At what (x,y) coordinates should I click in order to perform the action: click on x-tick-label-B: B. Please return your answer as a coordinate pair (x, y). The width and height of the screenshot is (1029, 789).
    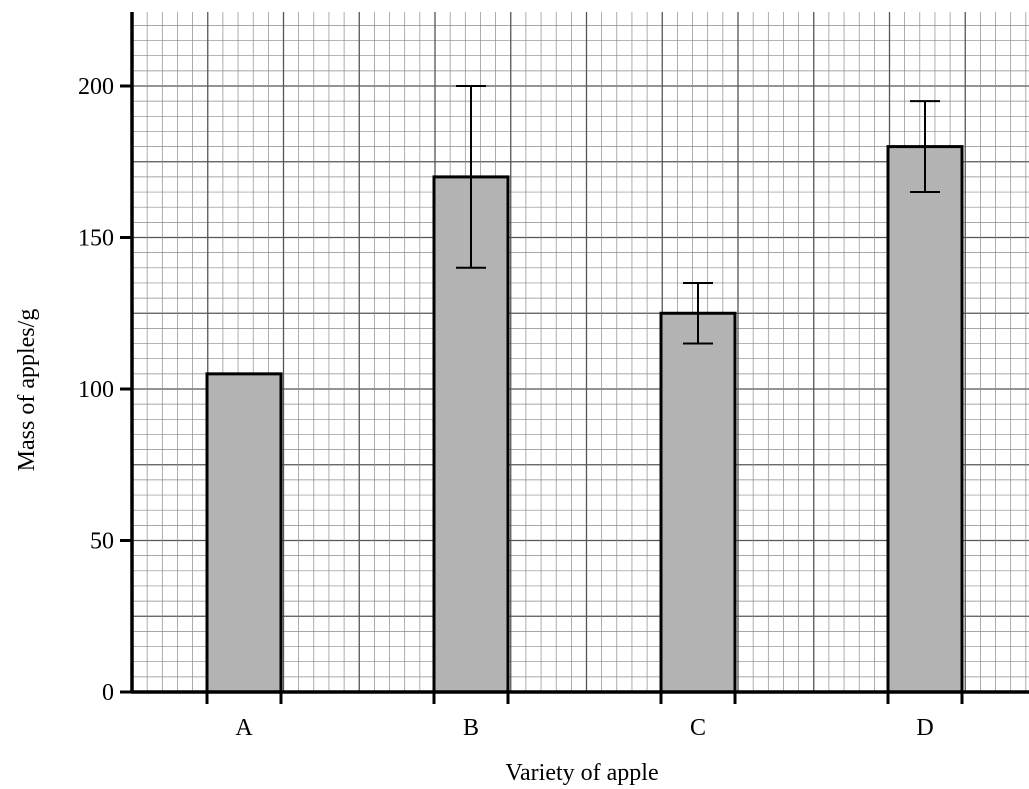
    Looking at the image, I should click on (471, 728).